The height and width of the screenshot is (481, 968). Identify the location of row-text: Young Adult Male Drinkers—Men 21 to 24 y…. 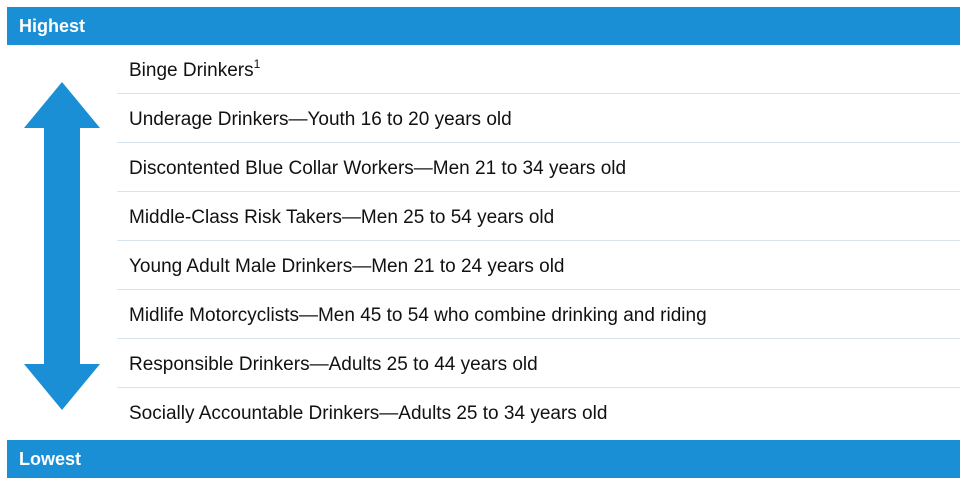
(347, 266).